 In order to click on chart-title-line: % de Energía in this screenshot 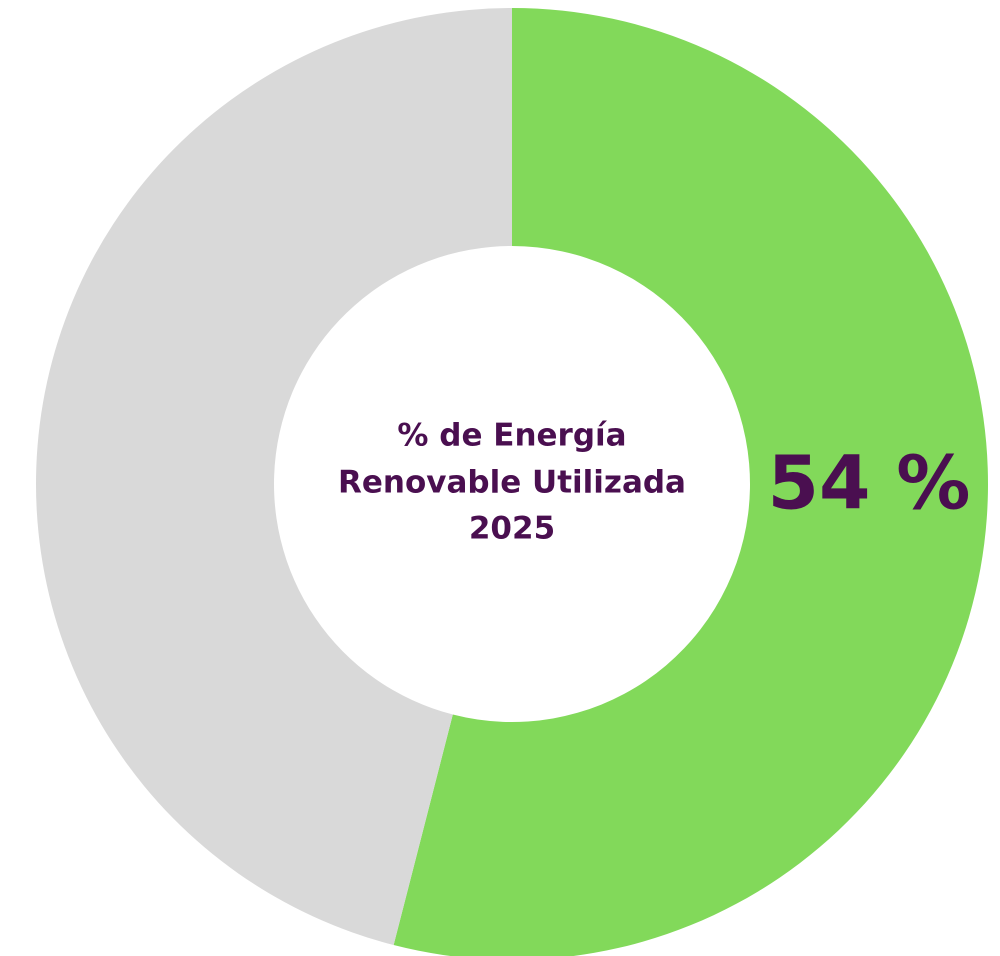, I will do `click(511, 436)`.